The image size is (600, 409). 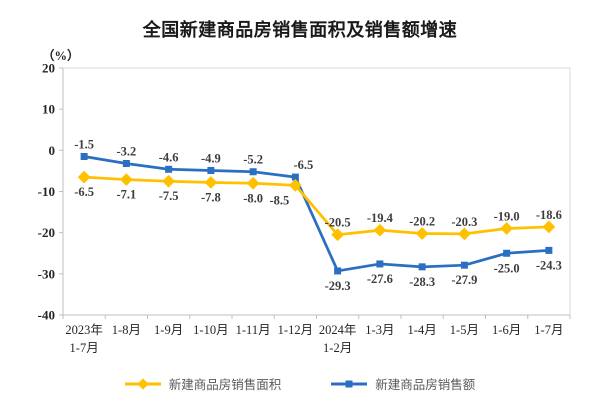 I want to click on legend-diamond-marker, so click(x=143, y=383).